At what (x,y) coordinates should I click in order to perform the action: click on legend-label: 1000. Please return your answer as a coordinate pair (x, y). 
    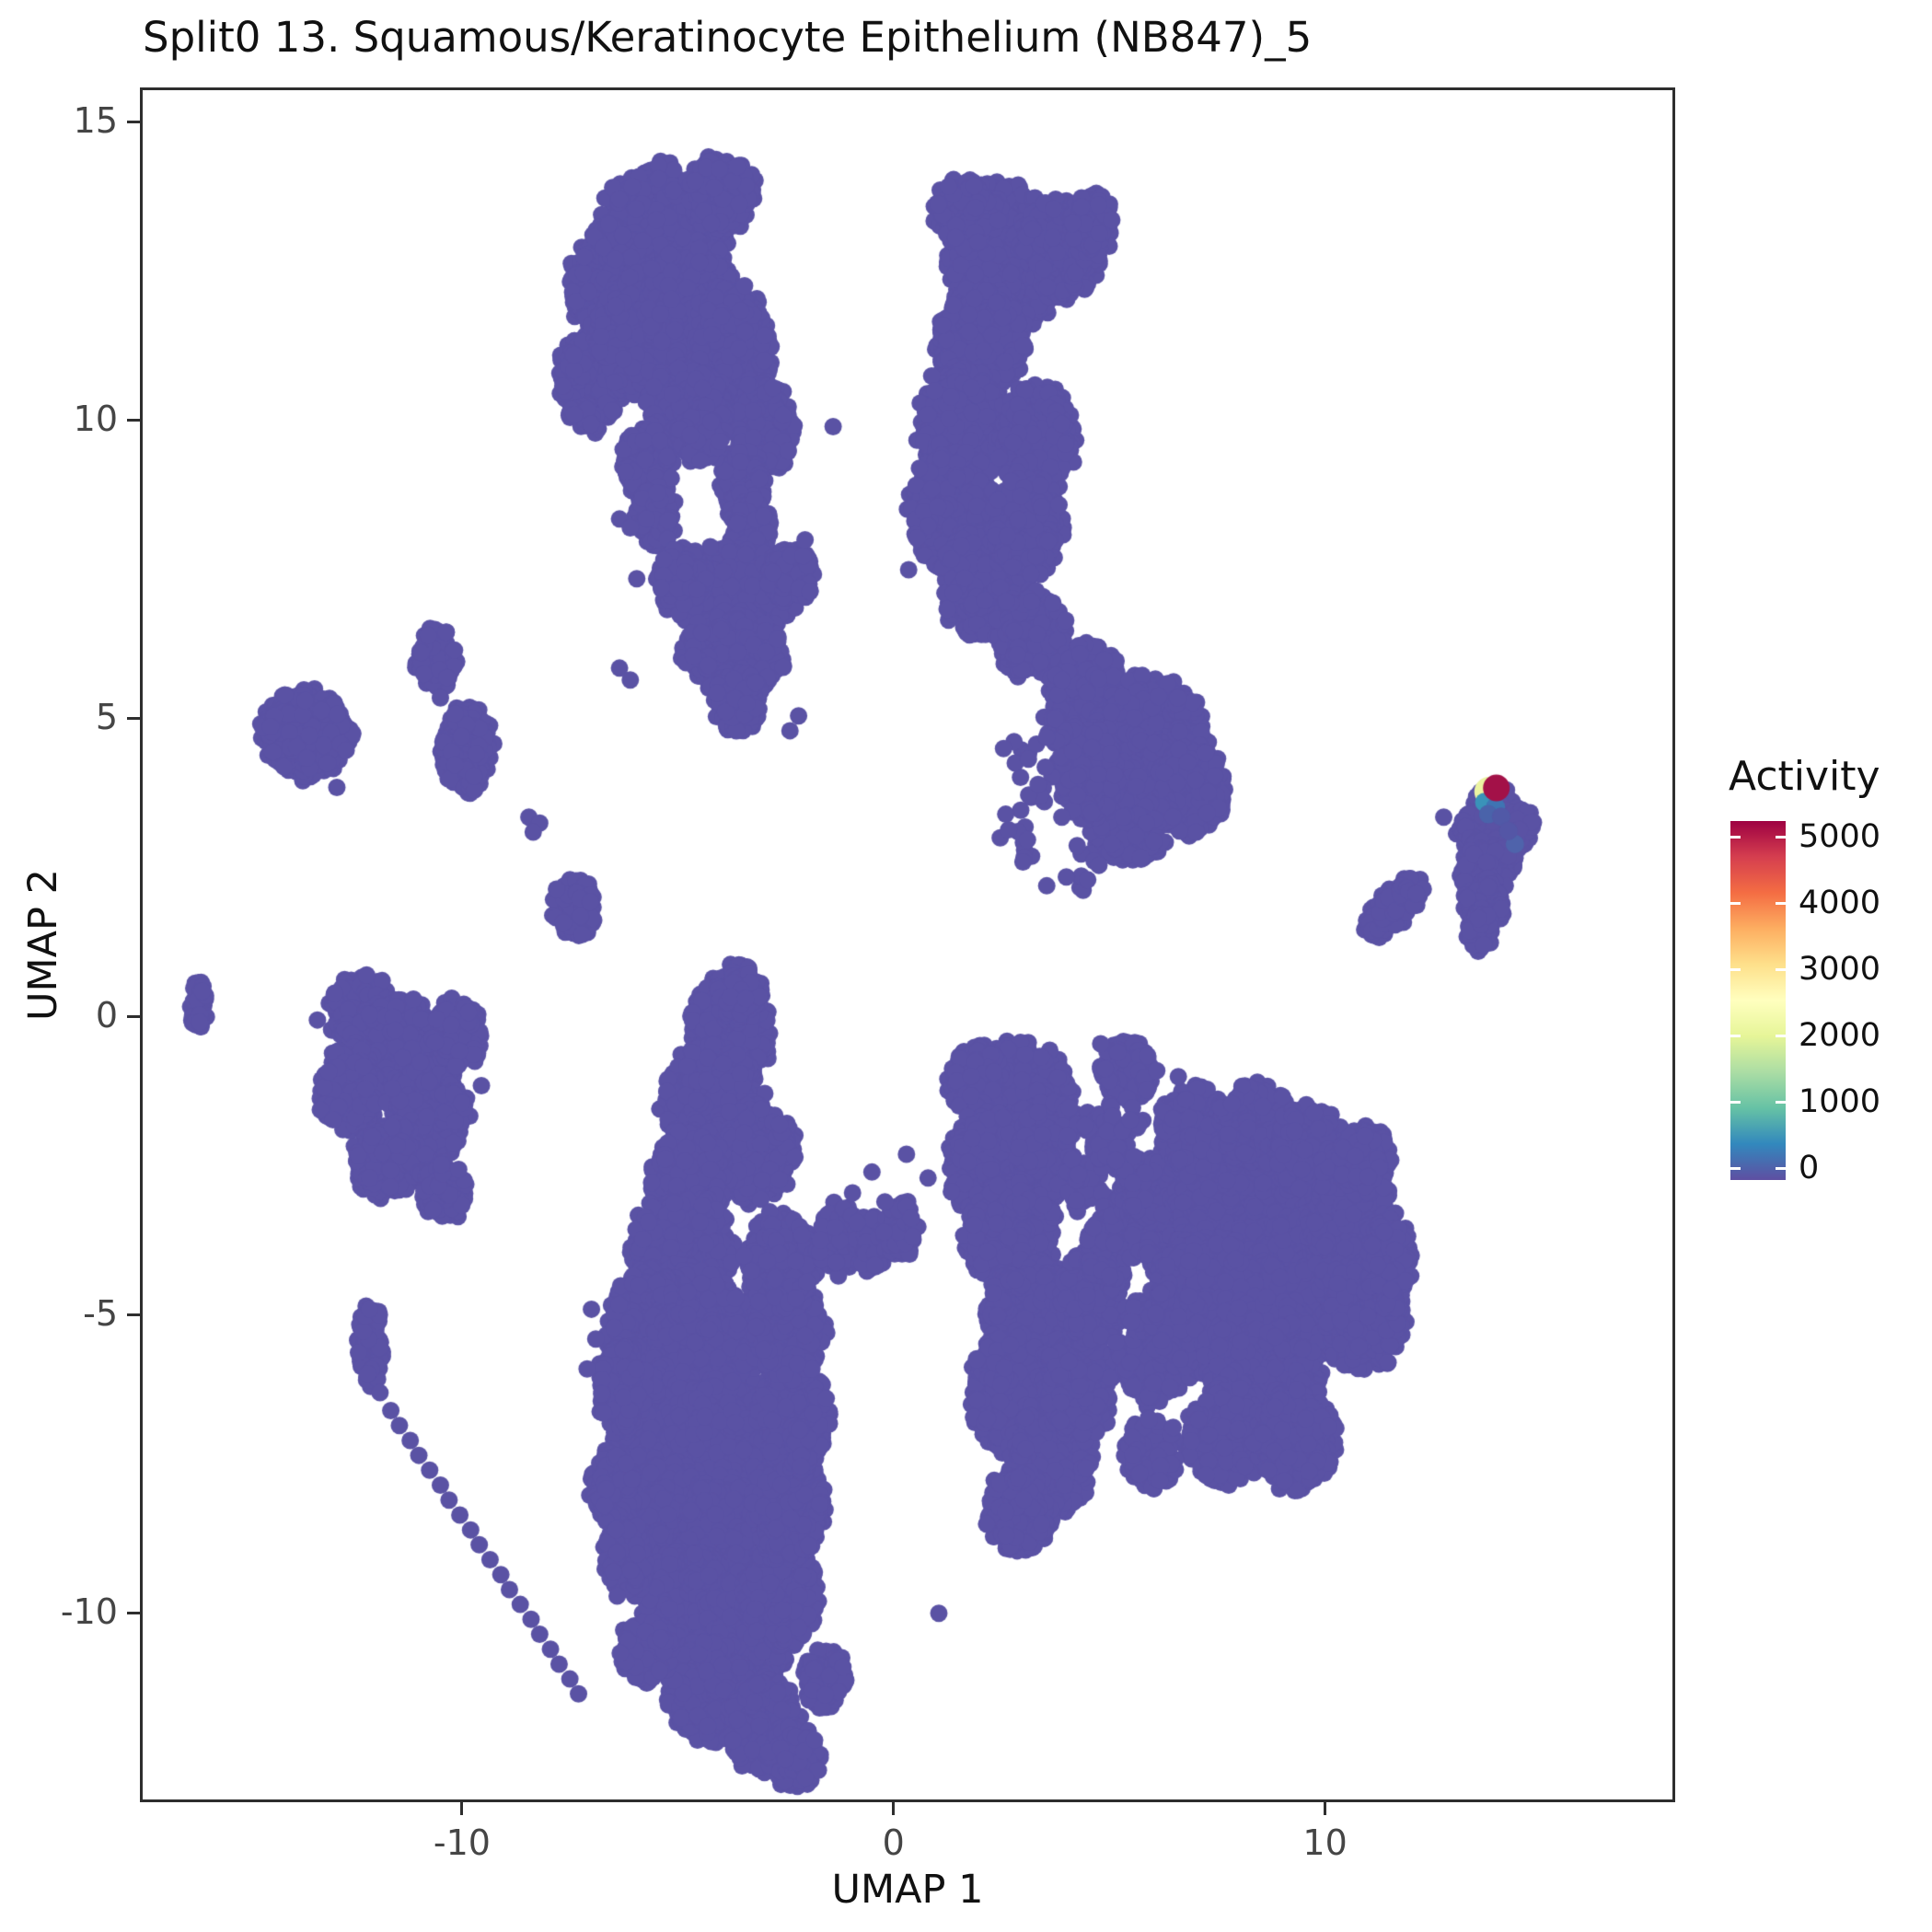
    Looking at the image, I should click on (1840, 1102).